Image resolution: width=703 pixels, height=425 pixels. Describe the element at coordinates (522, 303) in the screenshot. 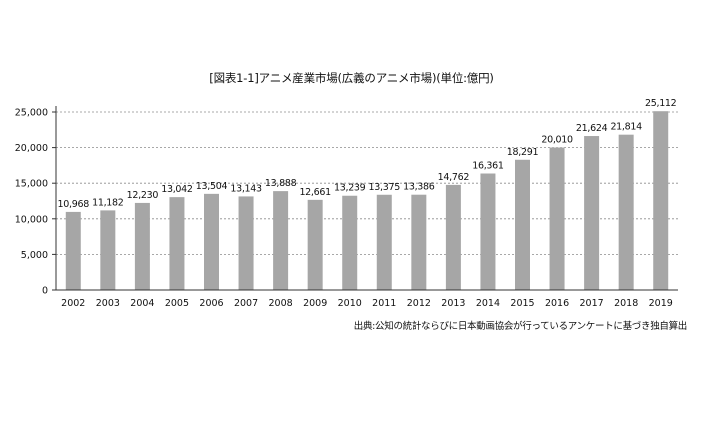

I see `x-tick-label: 2015` at that location.